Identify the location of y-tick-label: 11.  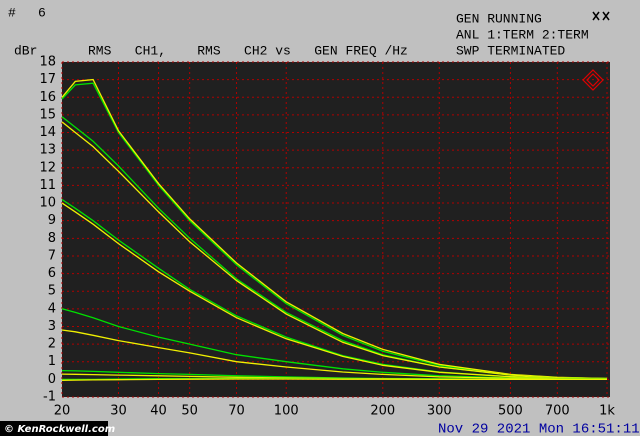
(47, 185).